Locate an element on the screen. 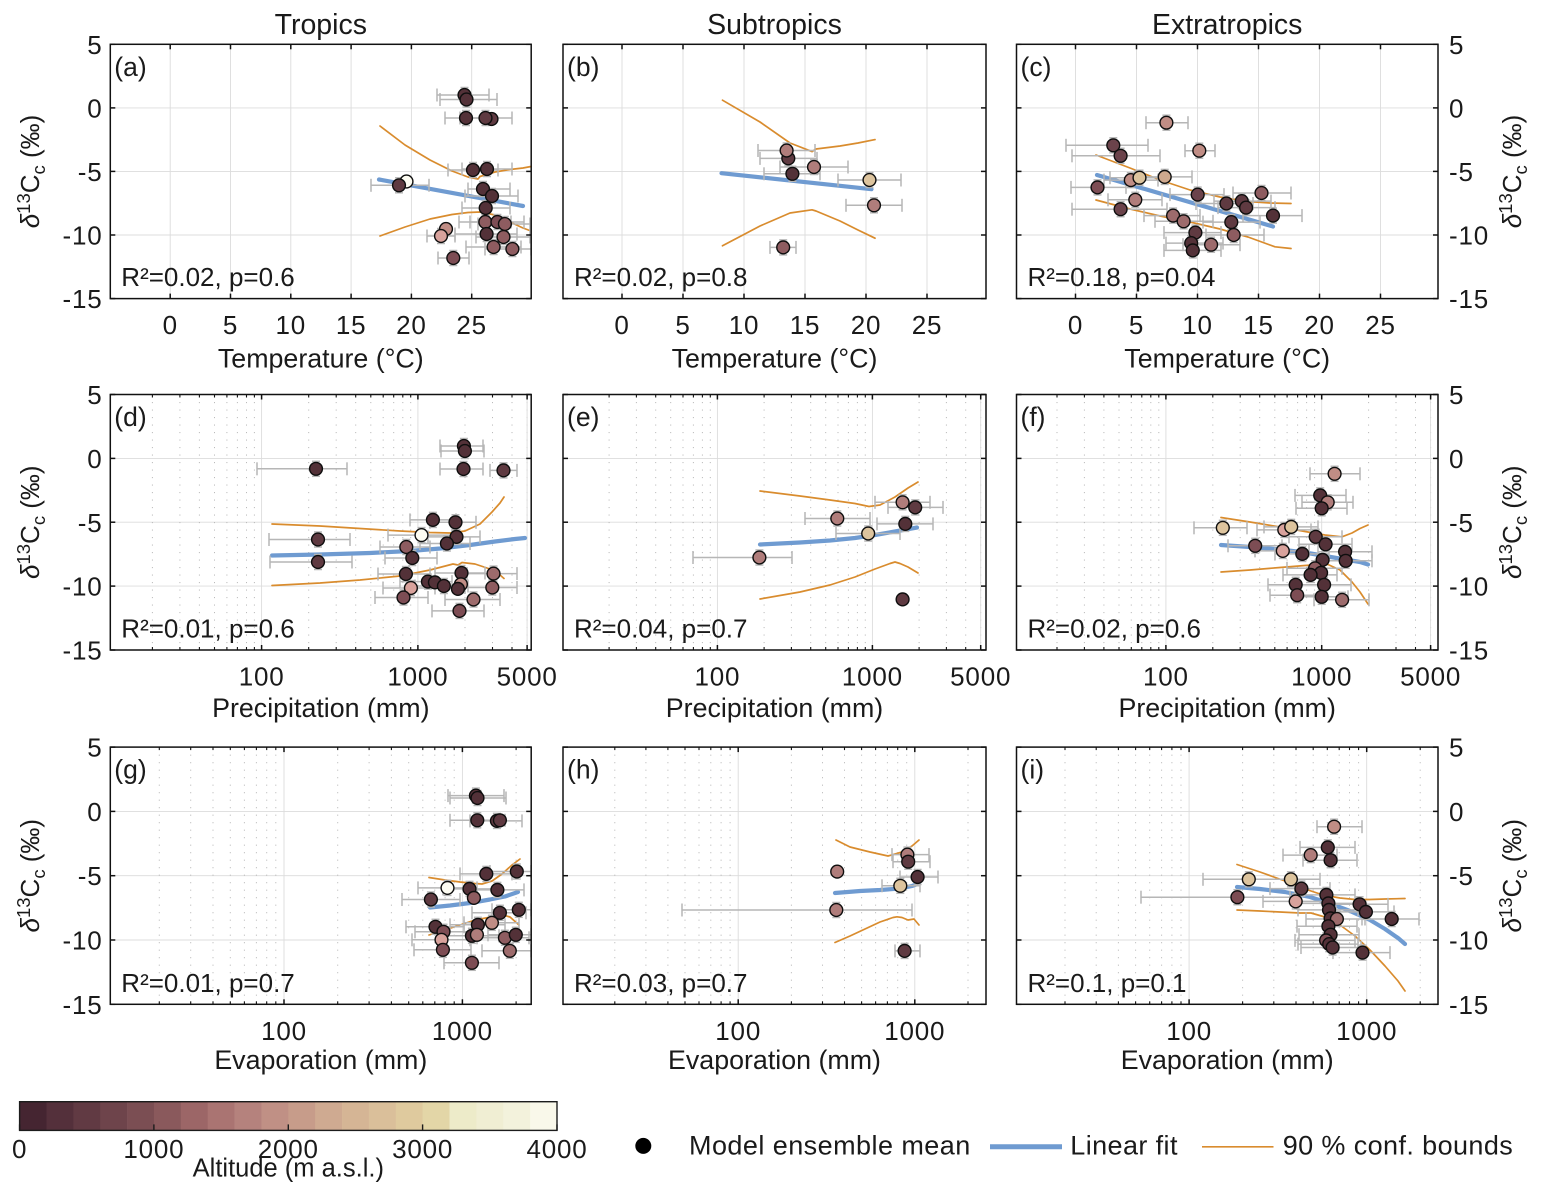  svg-text: (g) is located at coordinates (130, 770).